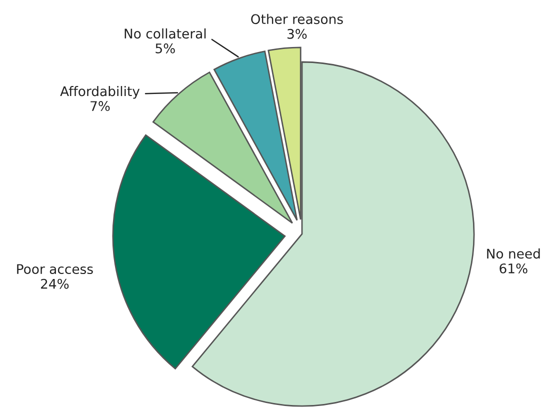 This screenshot has width=555, height=408. Describe the element at coordinates (297, 19) in the screenshot. I see `slice-label: Other reasons` at that location.